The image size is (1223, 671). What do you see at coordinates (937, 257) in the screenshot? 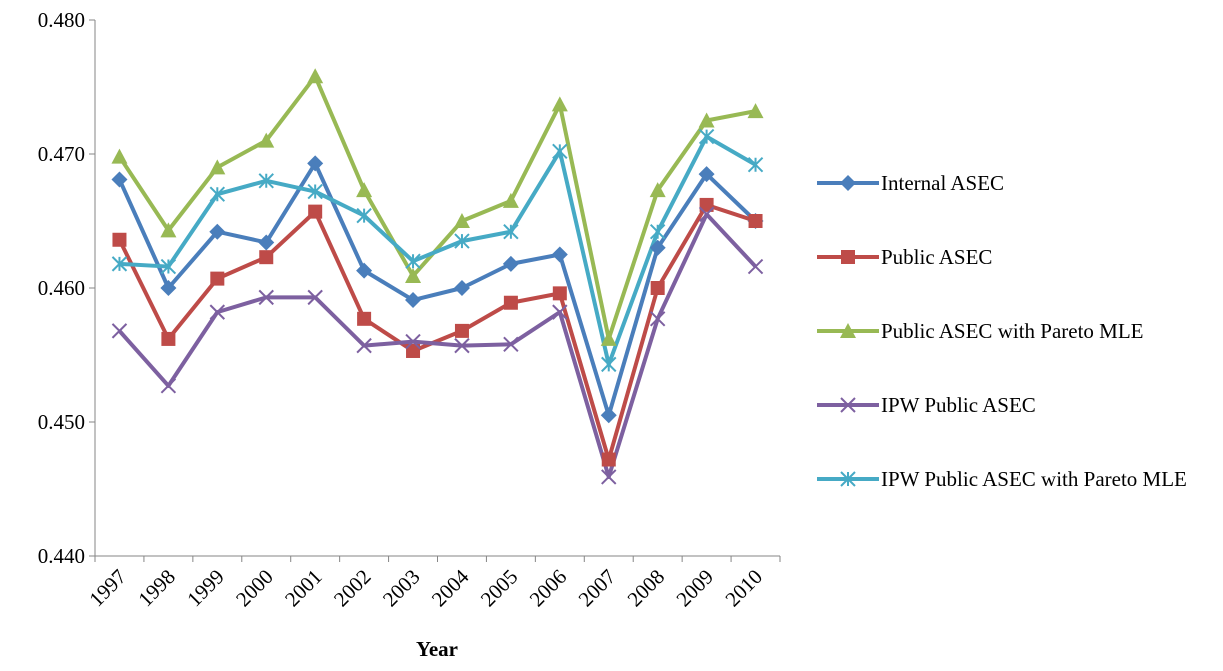
I see `legend-label: Public ASEC` at bounding box center [937, 257].